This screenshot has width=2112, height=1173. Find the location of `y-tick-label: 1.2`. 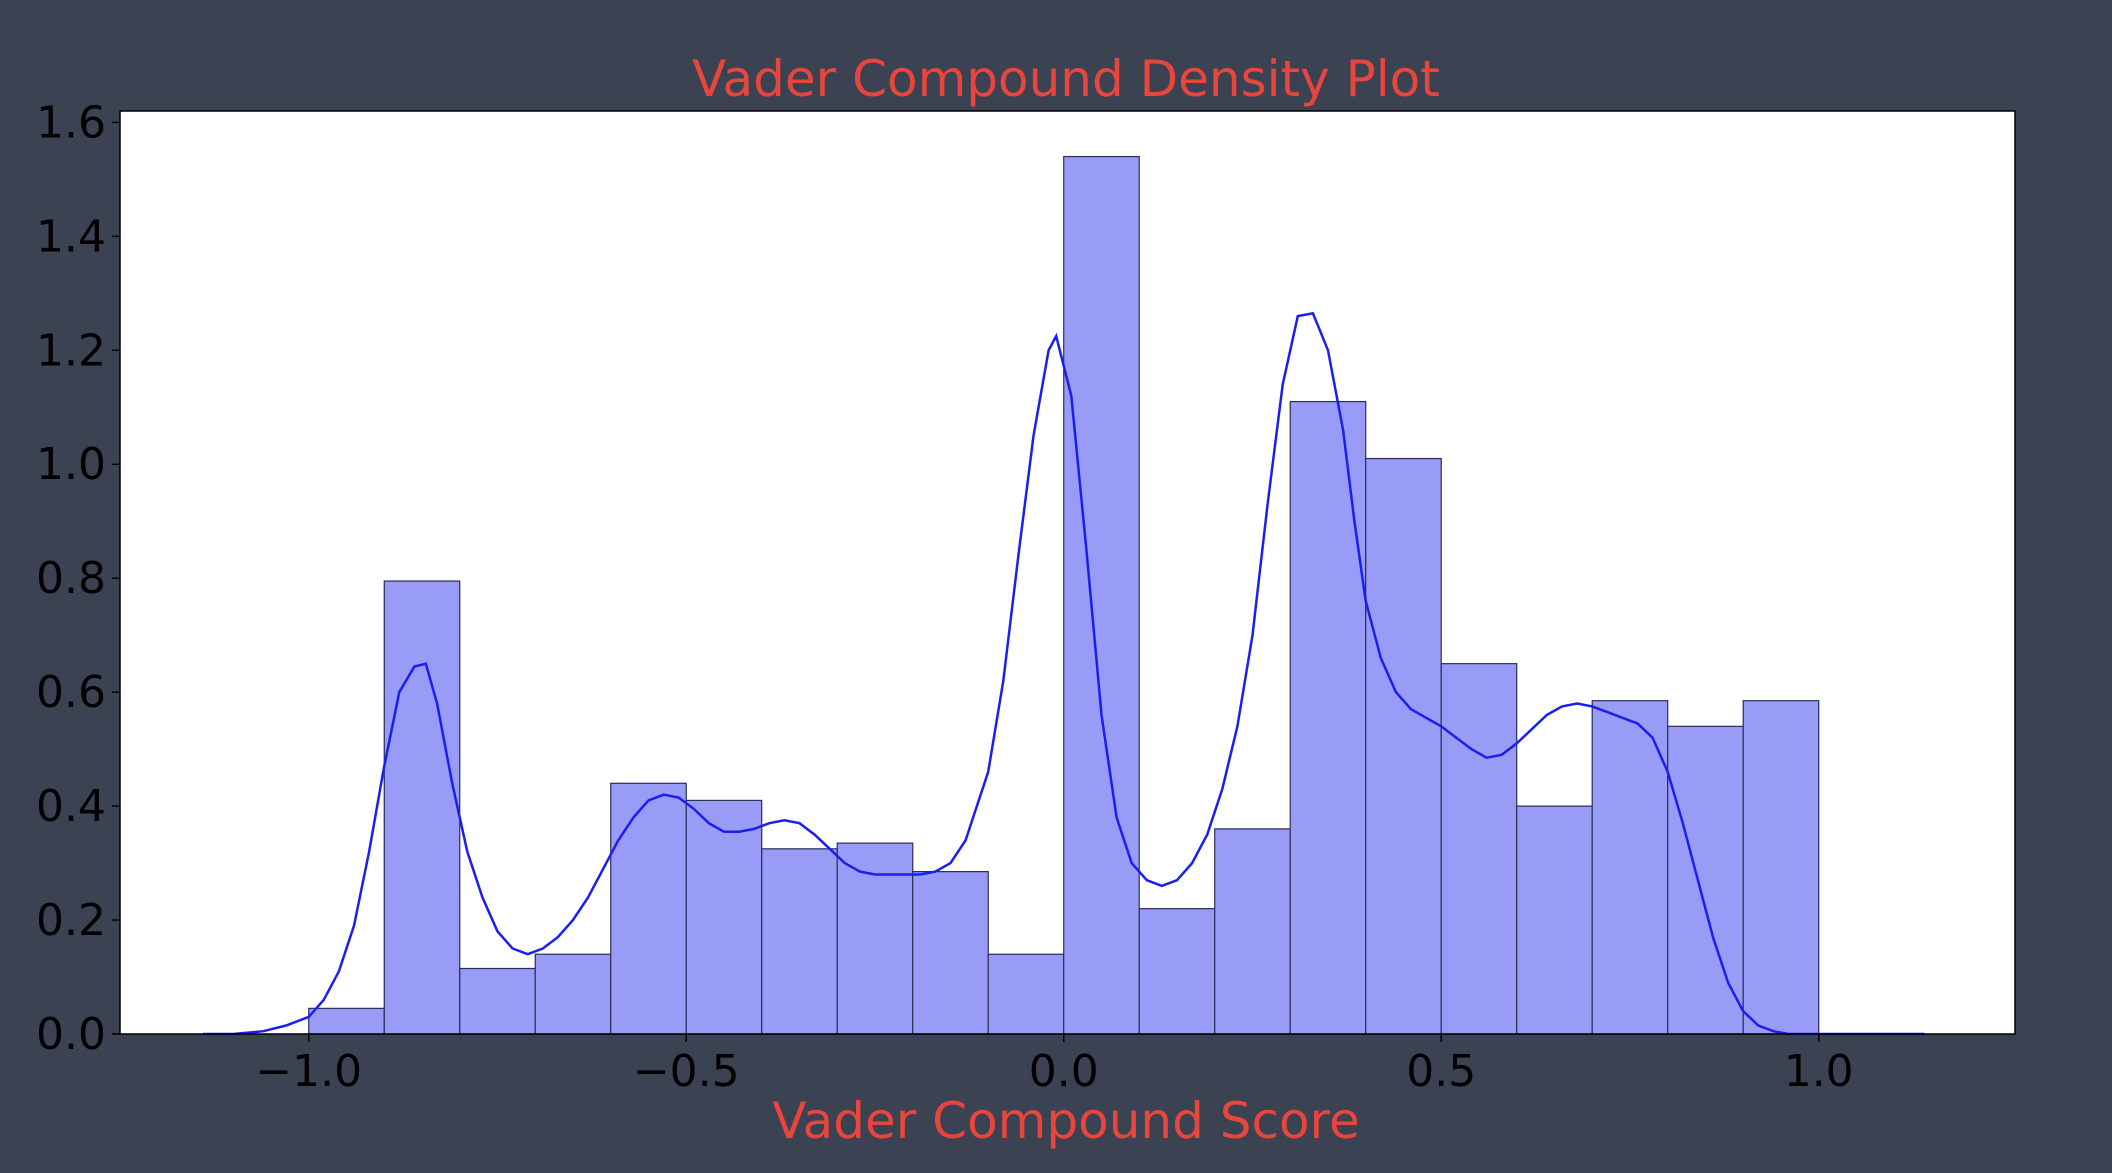

y-tick-label: 1.2 is located at coordinates (71, 350).